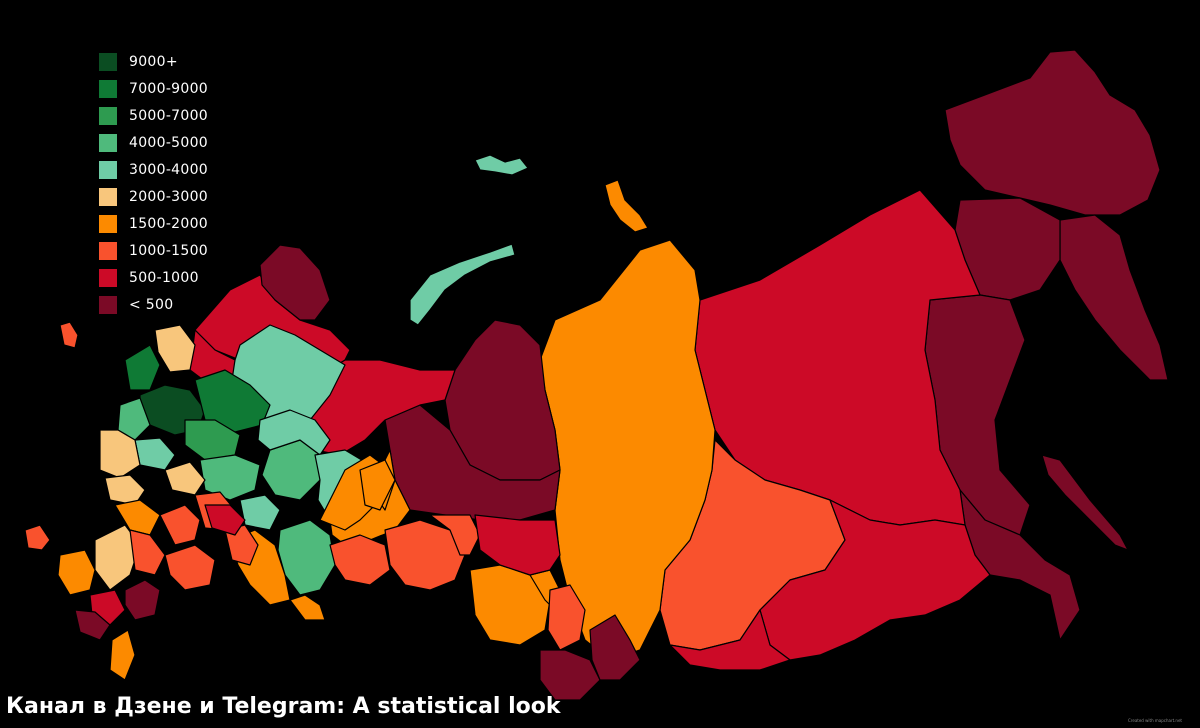  What do you see at coordinates (125, 490) in the screenshot?
I see `region-kursk` at bounding box center [125, 490].